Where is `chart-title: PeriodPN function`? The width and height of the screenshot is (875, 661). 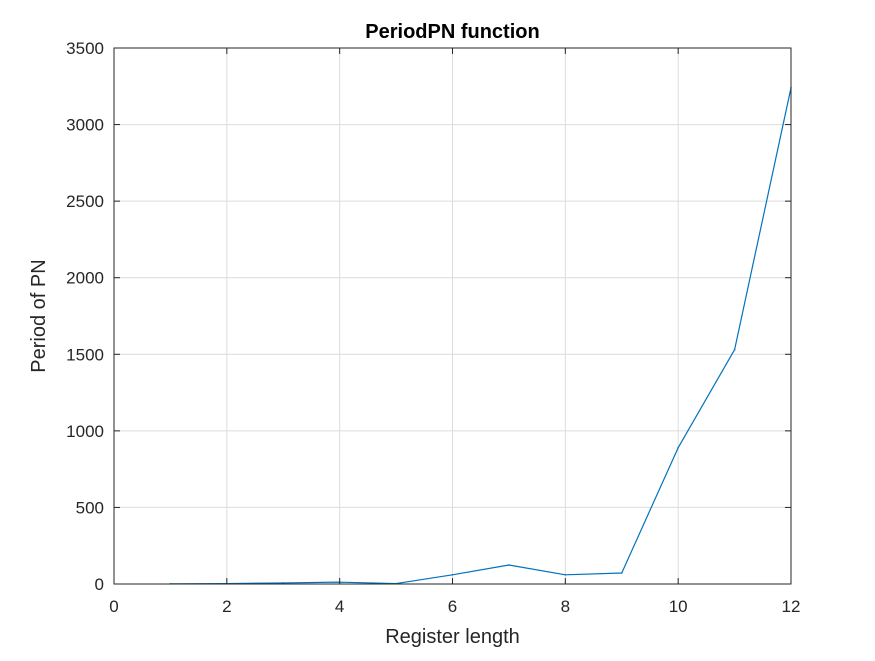
chart-title: PeriodPN function is located at coordinates (452, 32).